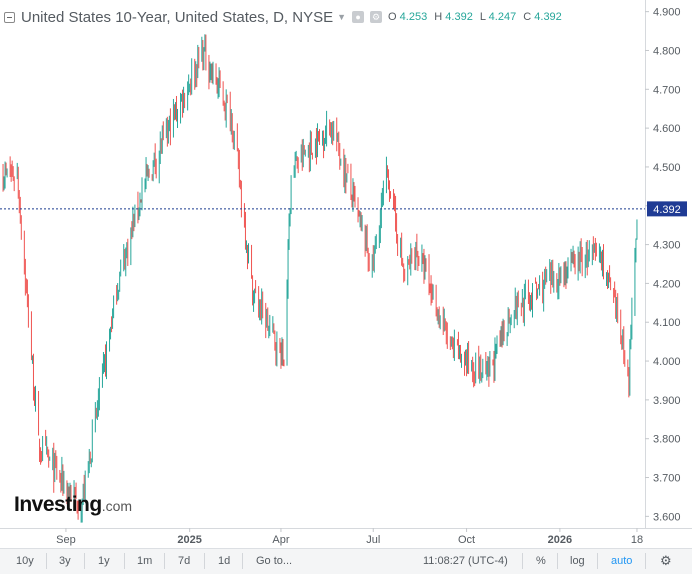 The height and width of the screenshot is (574, 692). What do you see at coordinates (459, 17) in the screenshot?
I see `high-value: 4.392` at bounding box center [459, 17].